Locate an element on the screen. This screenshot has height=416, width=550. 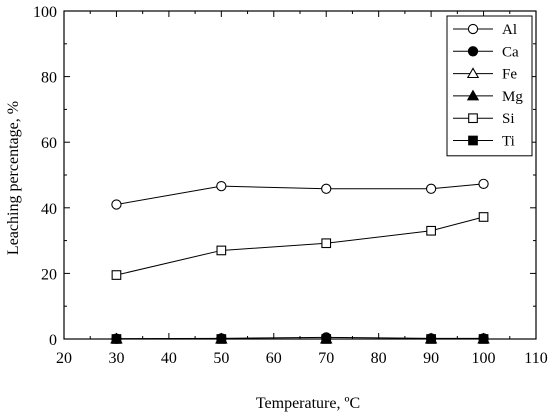
x-tick-label: 70 is located at coordinates (326, 358).